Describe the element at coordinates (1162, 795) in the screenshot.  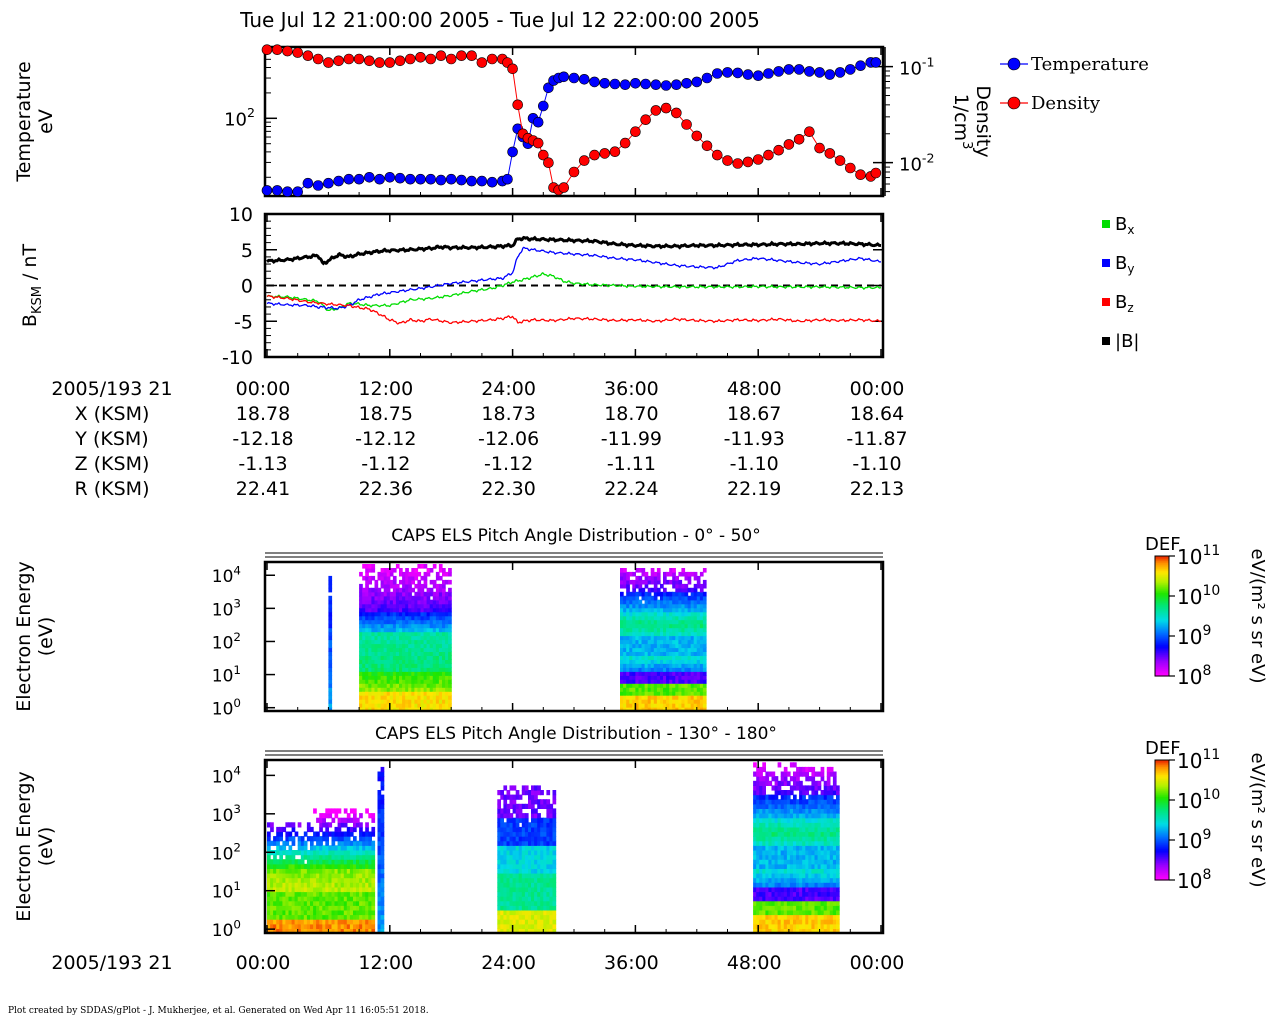
I see `els-pitch-130-180-colorbar-cell` at that location.